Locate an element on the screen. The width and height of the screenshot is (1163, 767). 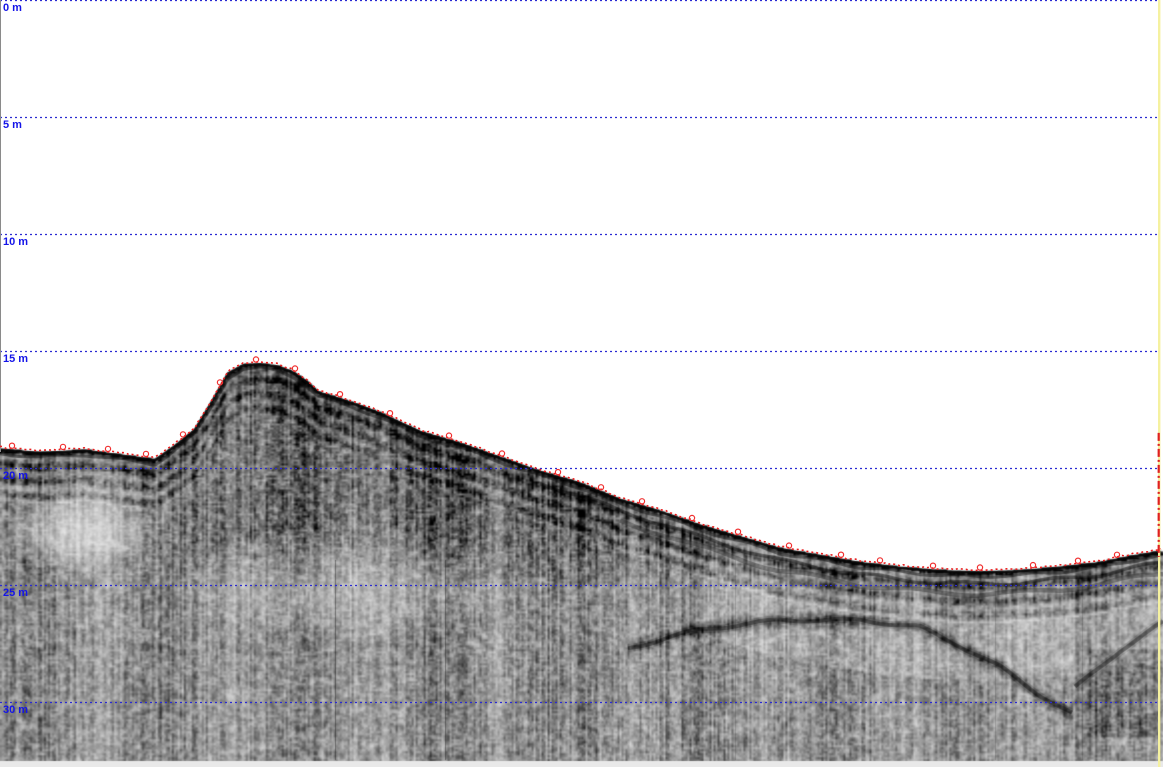
depth-label-25m: 25 m is located at coordinates (16, 593).